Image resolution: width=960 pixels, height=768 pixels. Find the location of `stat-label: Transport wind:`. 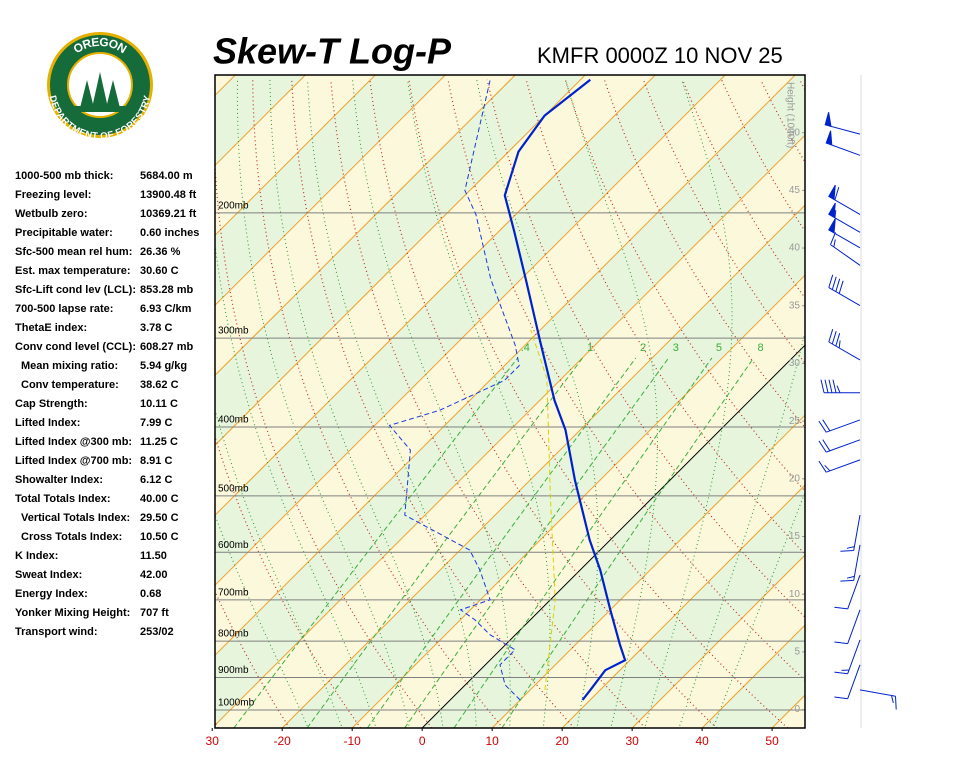

stat-label: Transport wind: is located at coordinates (56, 632).